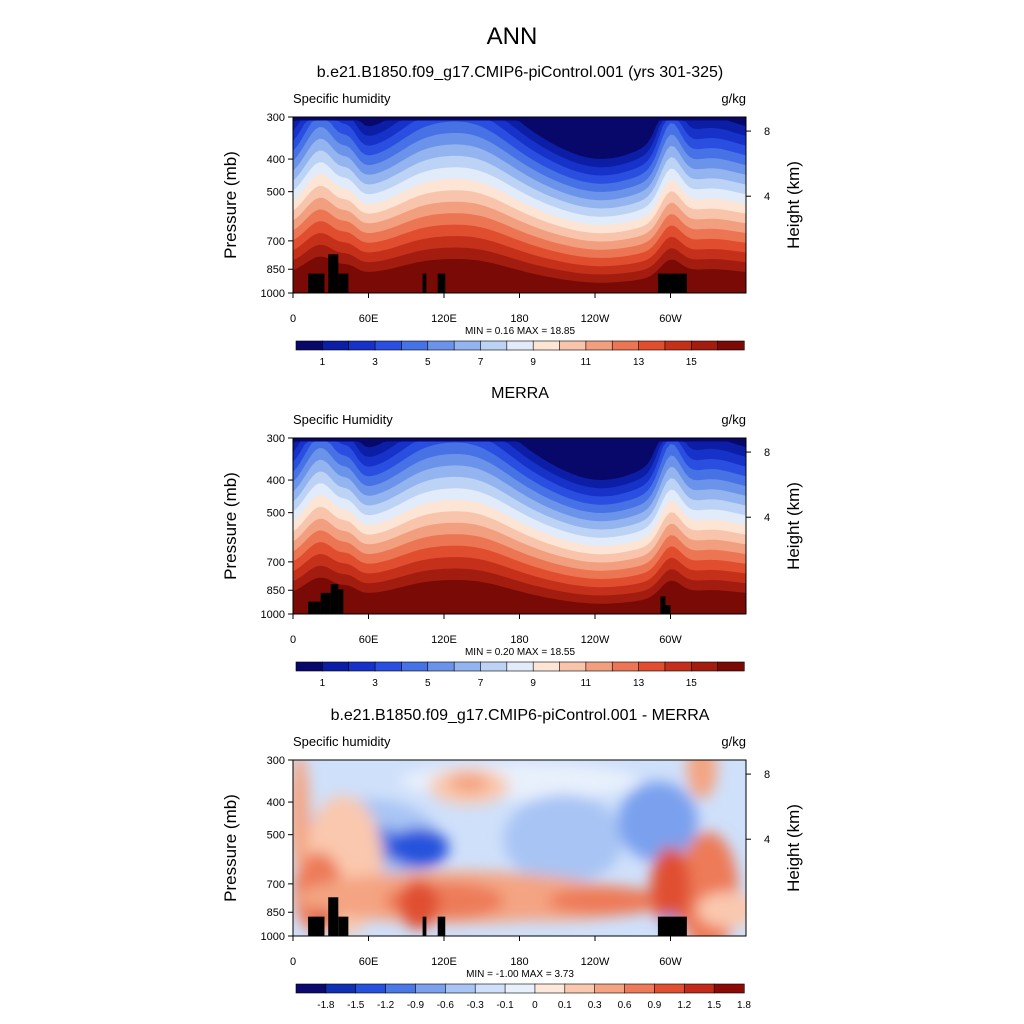  Describe the element at coordinates (565, 1005) in the screenshot. I see `colorbar-label: 0.1` at that location.